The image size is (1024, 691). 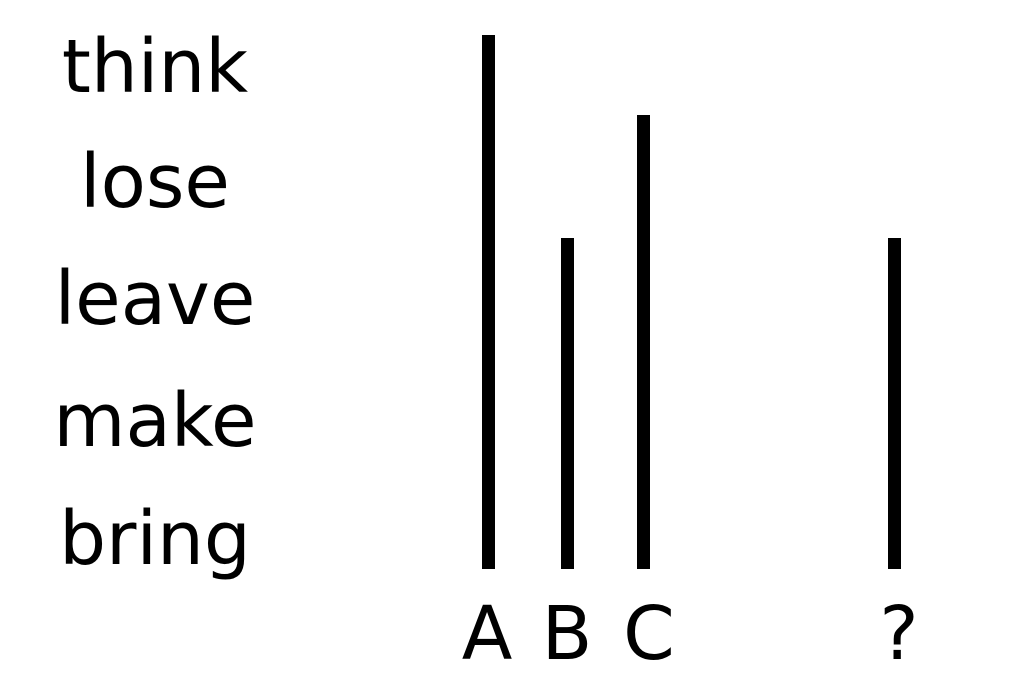 I want to click on bar-b, so click(x=567, y=403).